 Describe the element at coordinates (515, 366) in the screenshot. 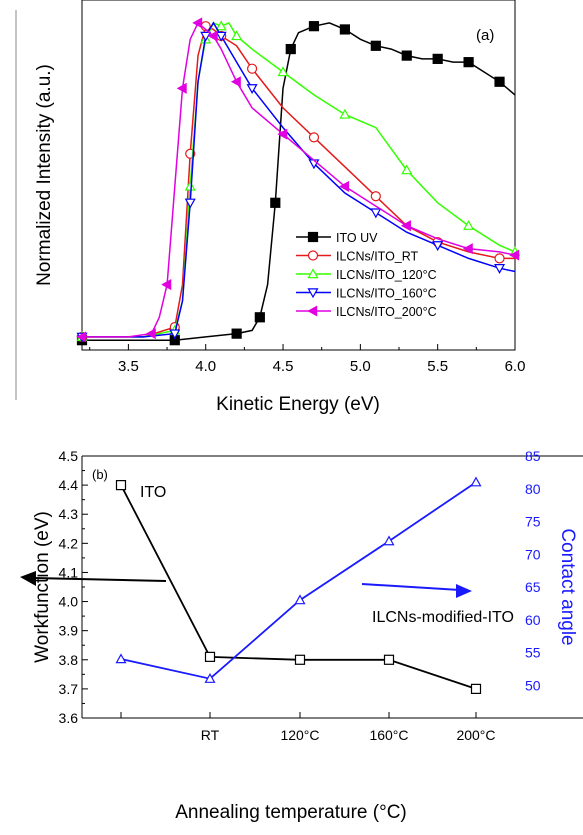

I see `a-x-tick-label-5: 6.0` at that location.